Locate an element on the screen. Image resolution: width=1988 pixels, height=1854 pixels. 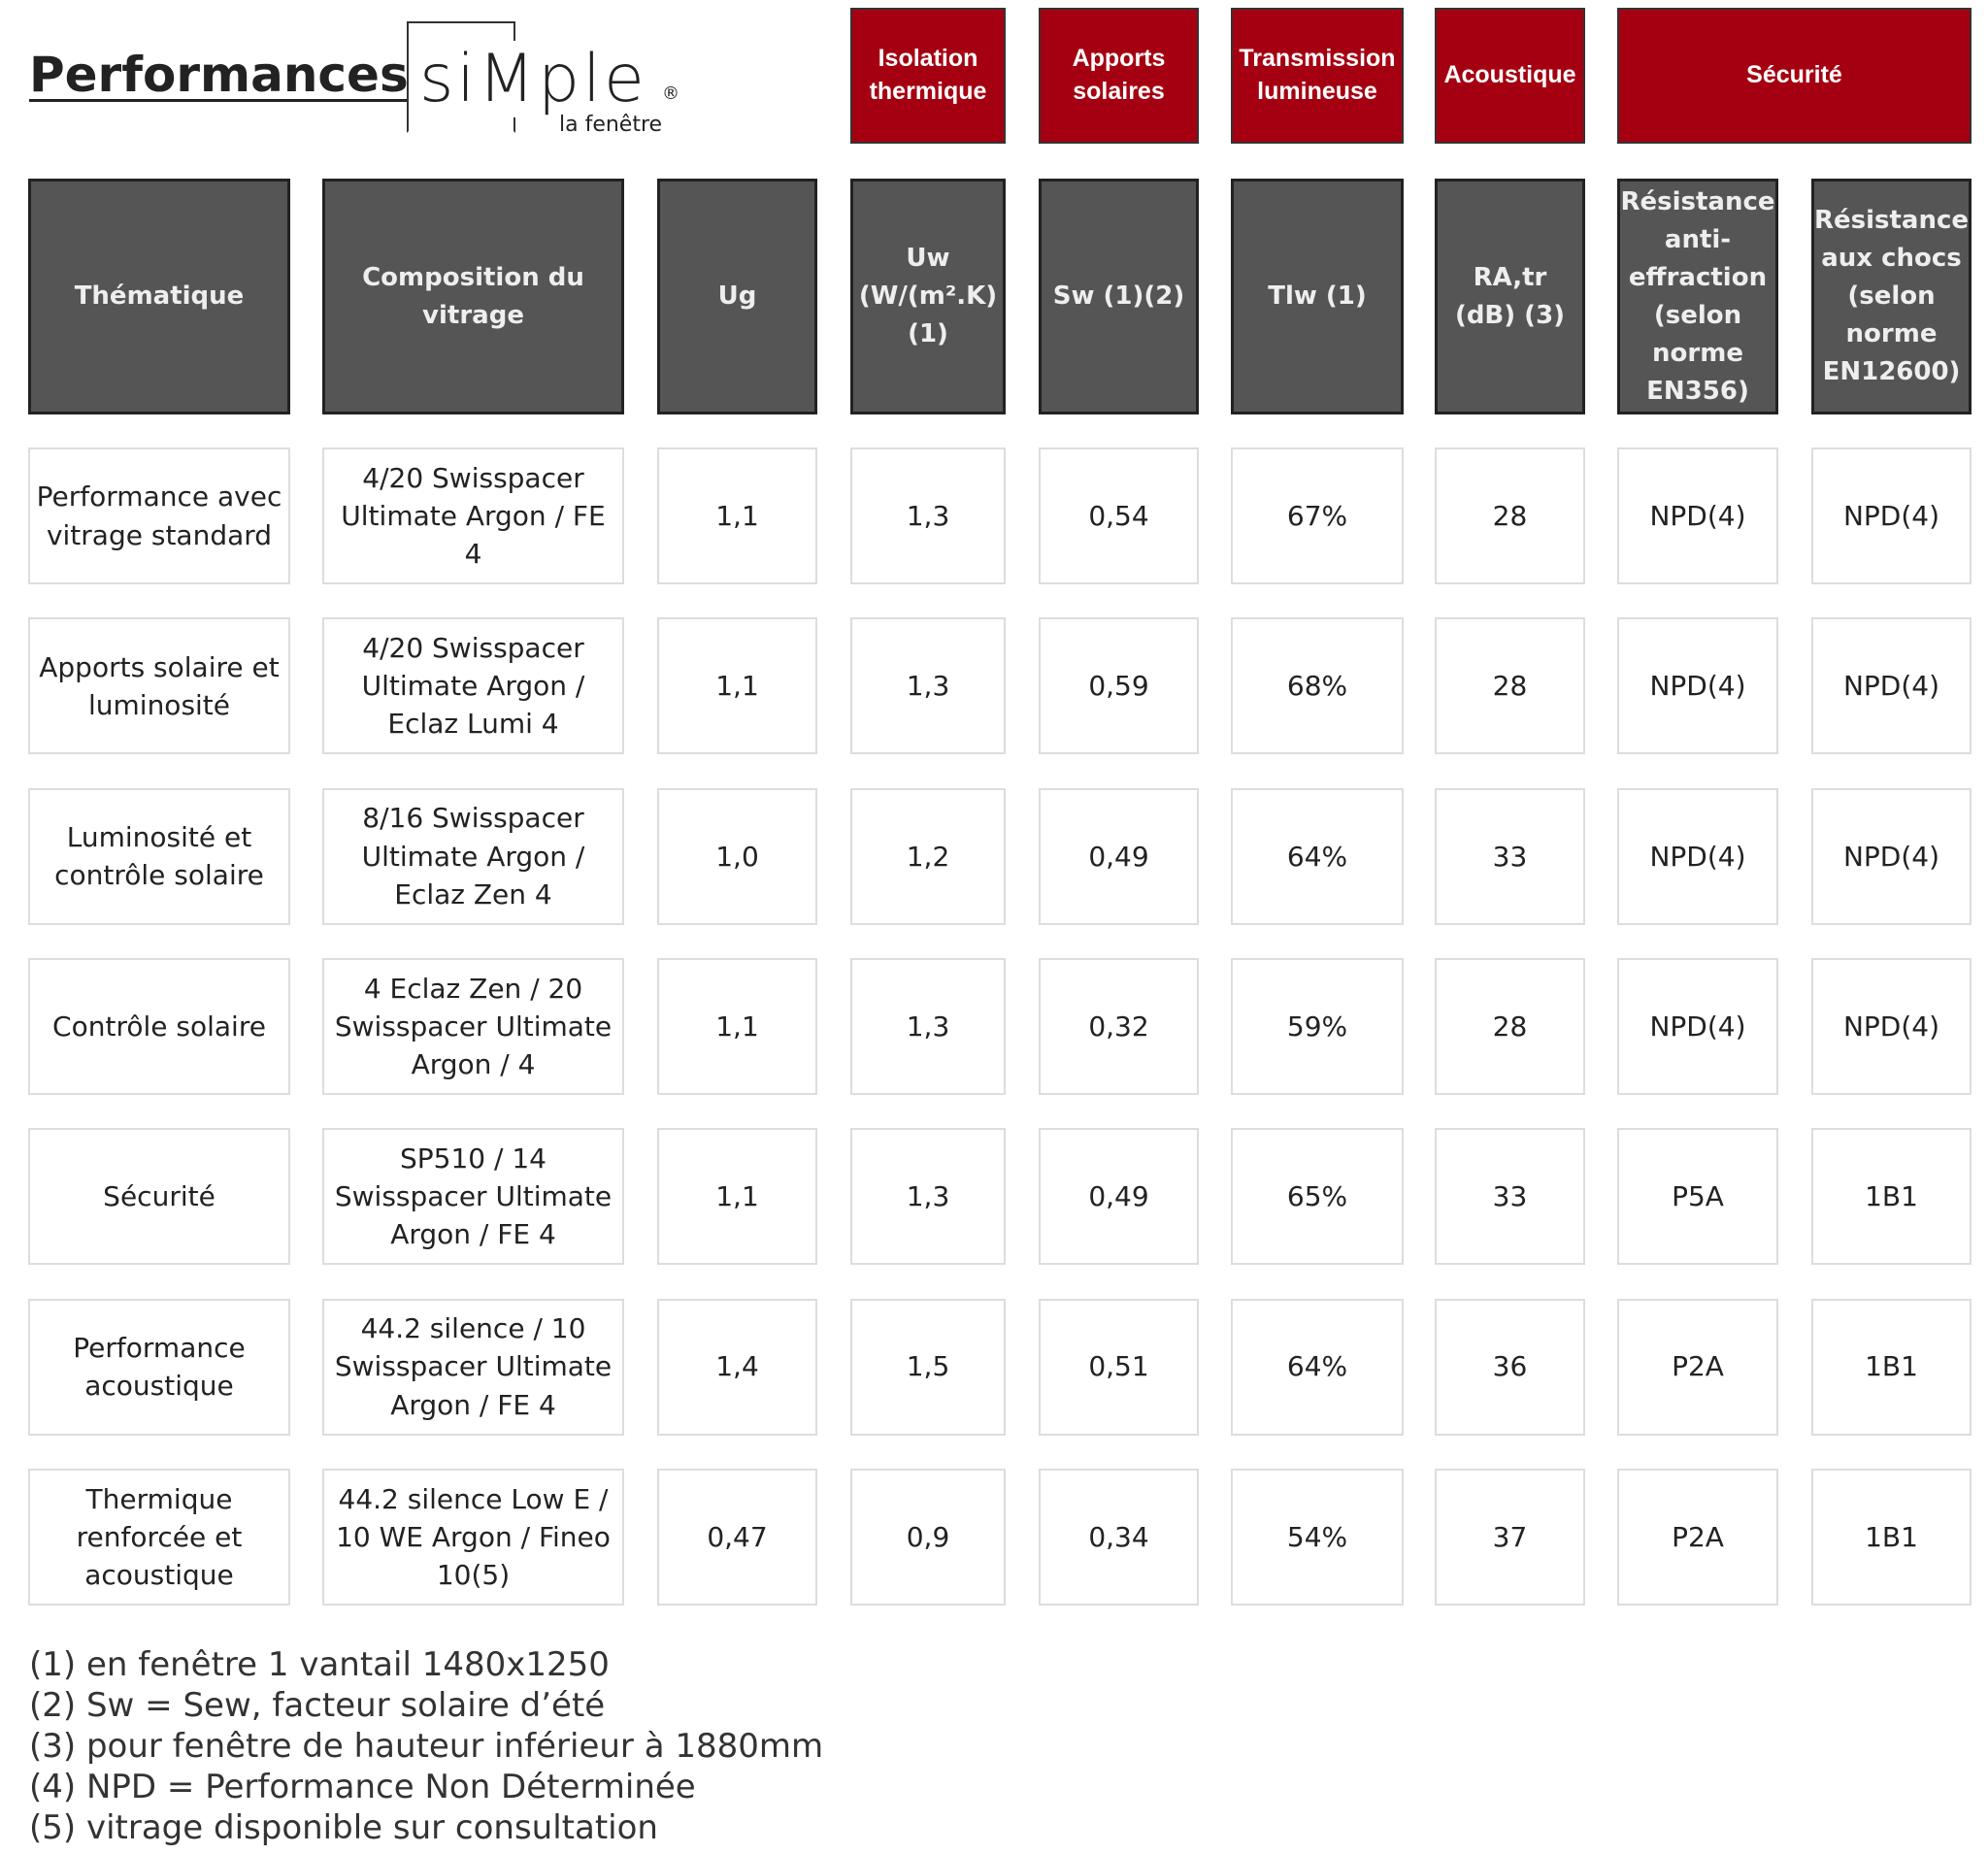
page-title: Performances is located at coordinates (219, 75).